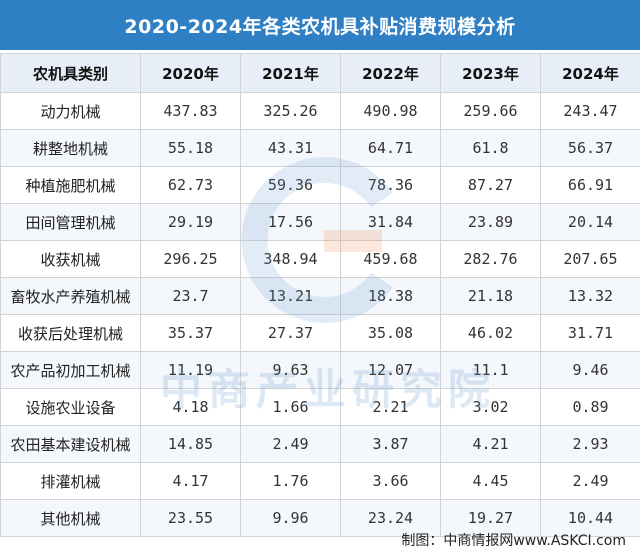 The width and height of the screenshot is (640, 558). What do you see at coordinates (513, 541) in the screenshot?
I see `source-note: 制图：中商情报网www.ASKCI.com` at bounding box center [513, 541].